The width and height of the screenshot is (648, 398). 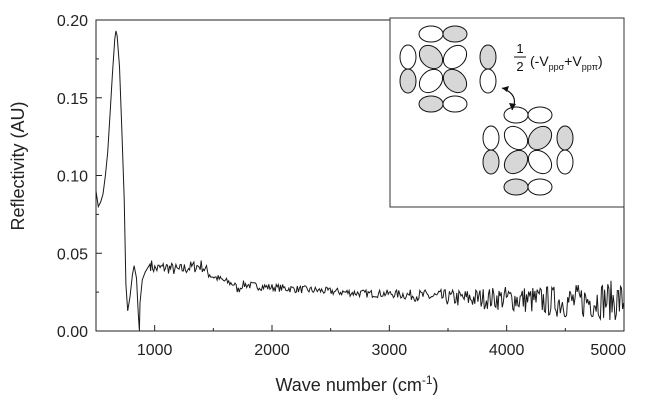 What do you see at coordinates (72, 99) in the screenshot?
I see `y-tick-label: 0.15` at bounding box center [72, 99].